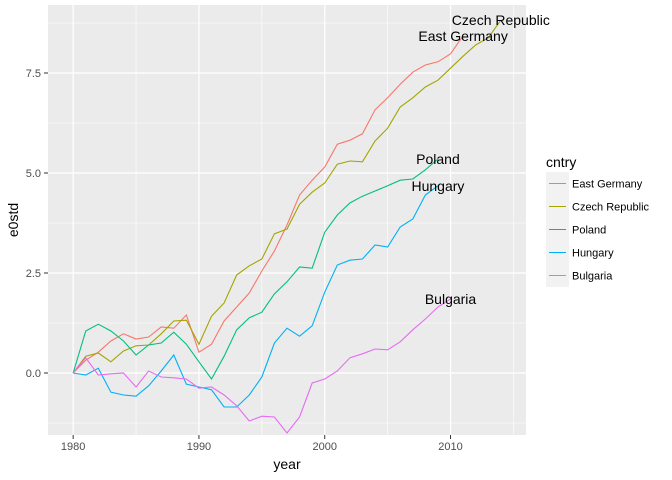 Image resolution: width=672 pixels, height=480 pixels. I want to click on x-axis-title: year, so click(287, 464).